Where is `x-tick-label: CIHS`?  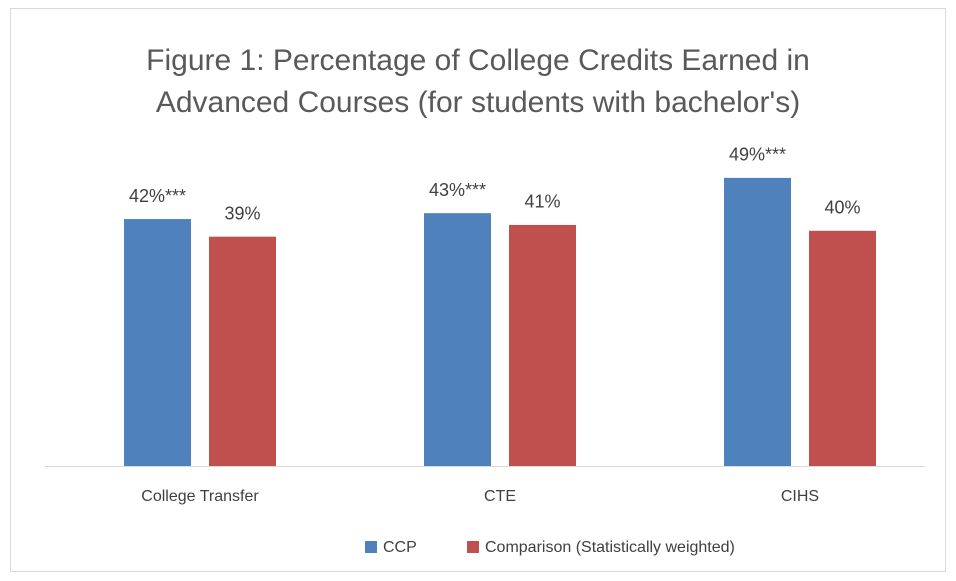
x-tick-label: CIHS is located at coordinates (800, 496).